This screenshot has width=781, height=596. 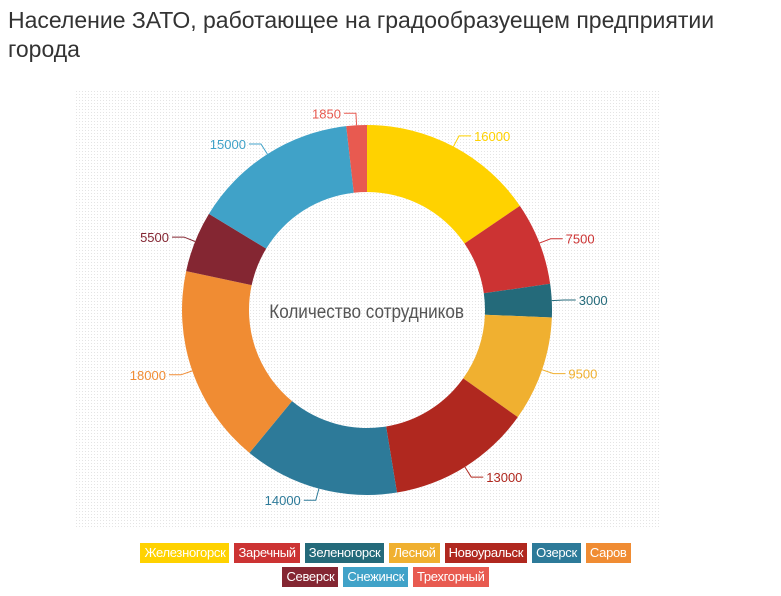 I want to click on slice-Озерск, so click(x=323, y=448).